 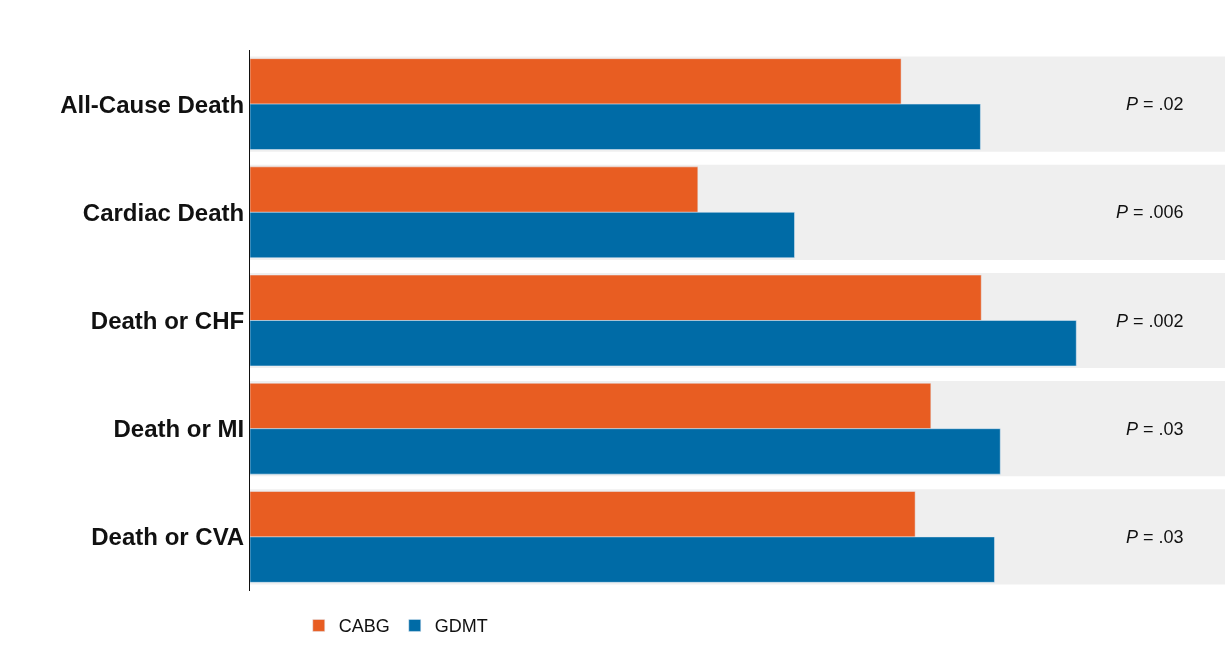 I want to click on y-tick-label: Cardiac Death, so click(x=163, y=212).